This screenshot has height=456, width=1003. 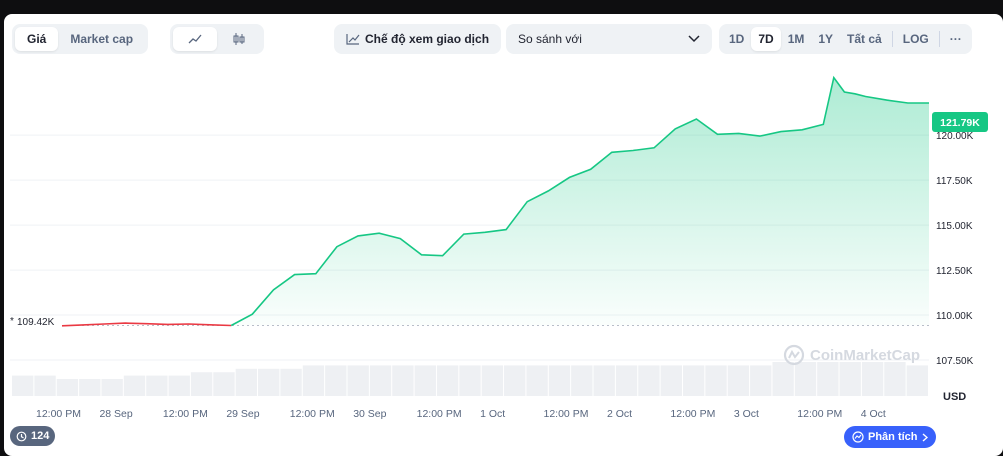 What do you see at coordinates (954, 181) in the screenshot?
I see `y-tick-label: 117.50K` at bounding box center [954, 181].